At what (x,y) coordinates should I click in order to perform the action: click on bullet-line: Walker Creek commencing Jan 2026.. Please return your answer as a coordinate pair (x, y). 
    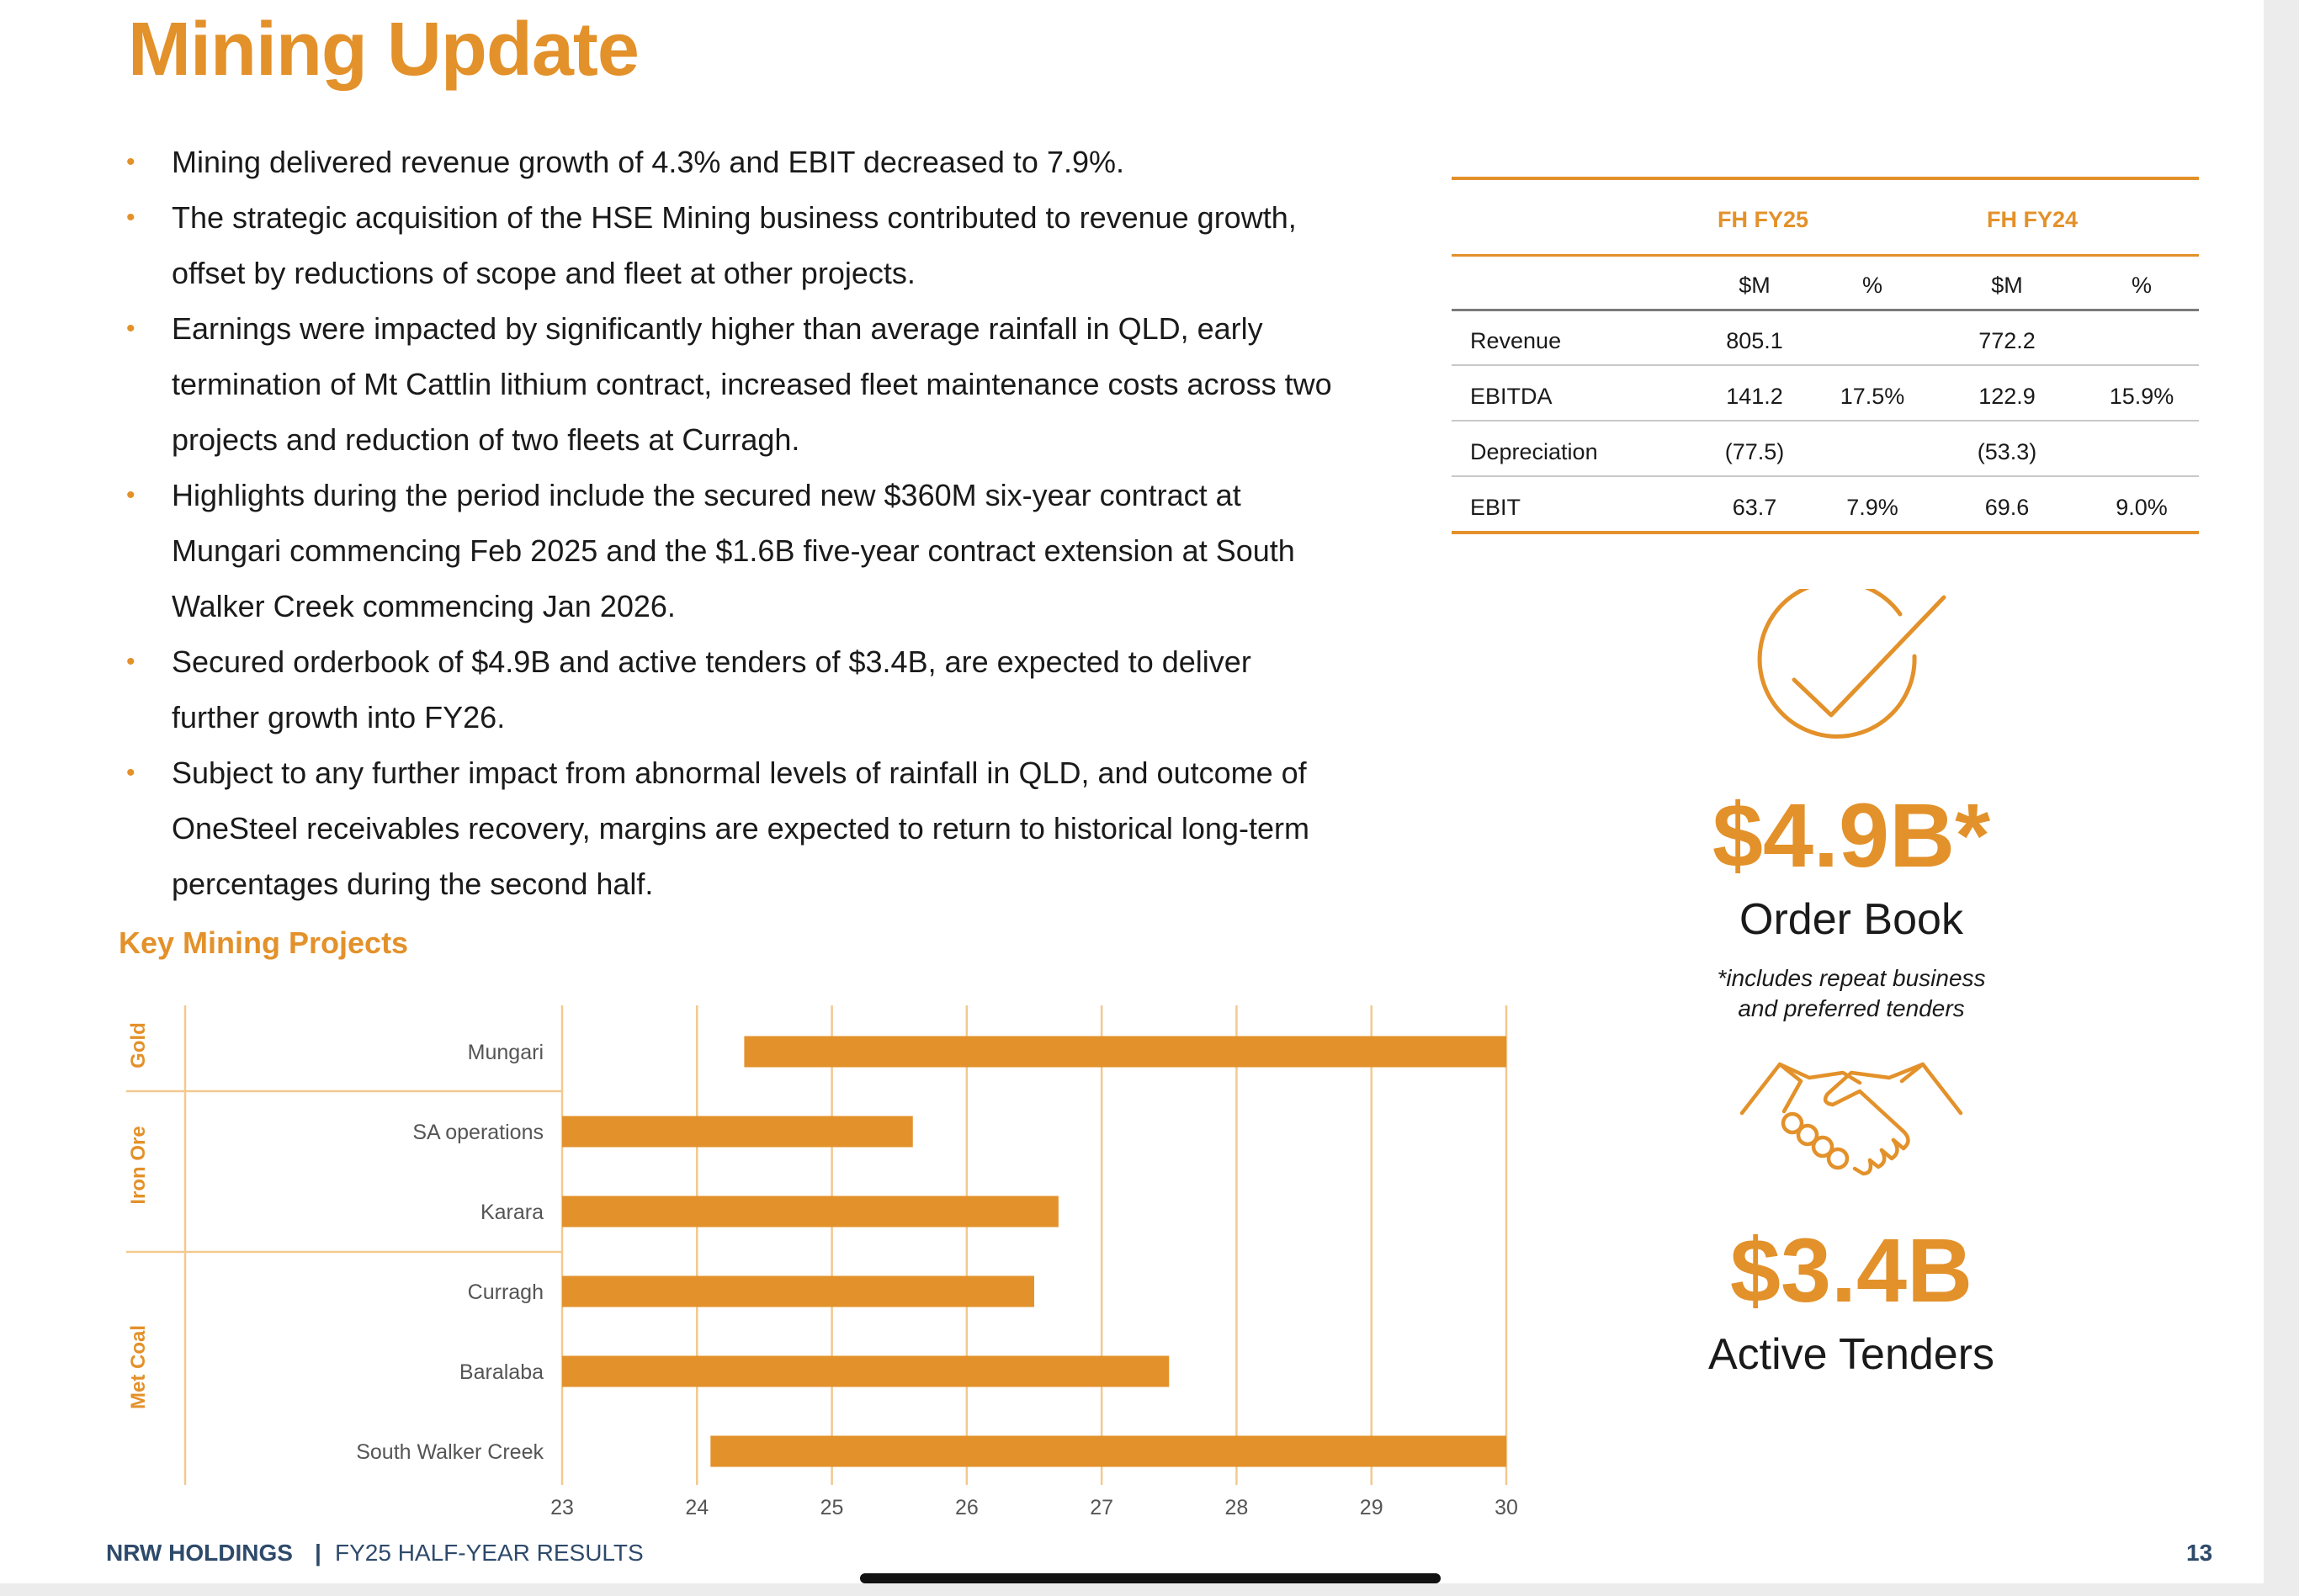
    Looking at the image, I should click on (424, 606).